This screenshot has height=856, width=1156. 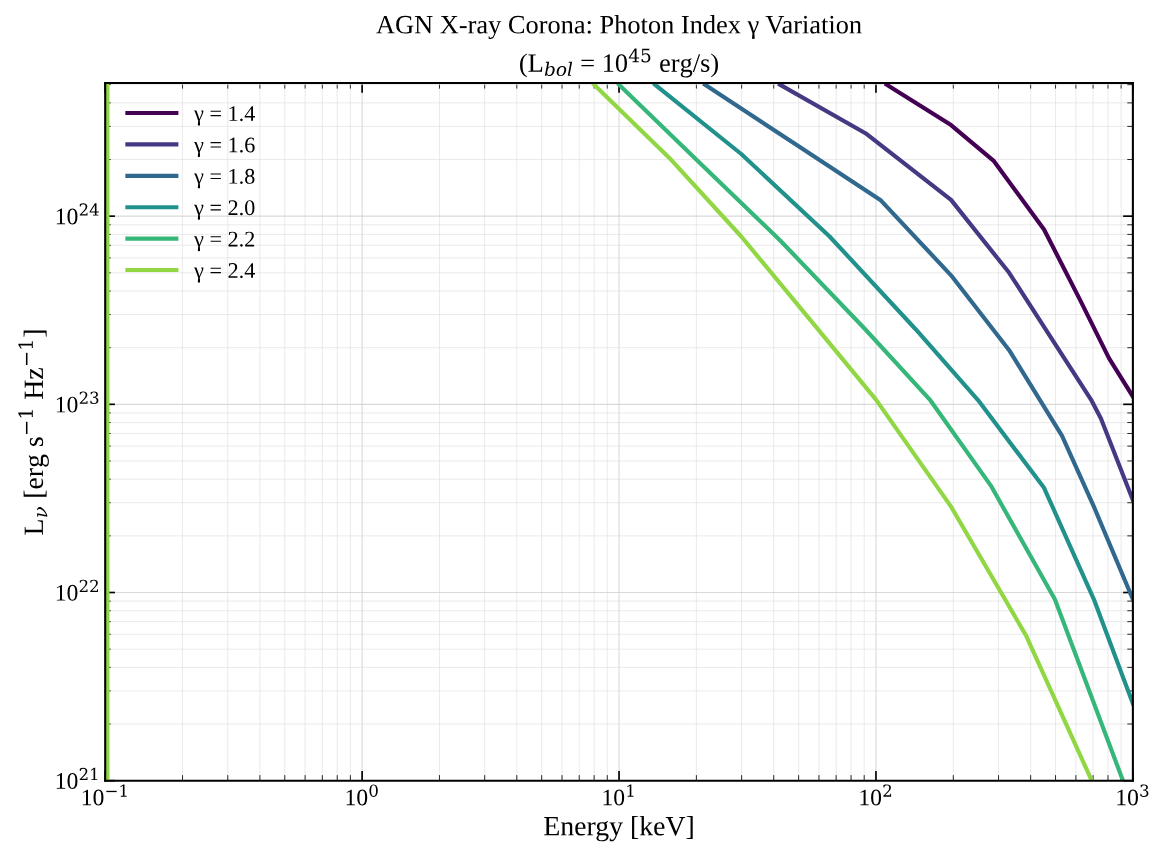 What do you see at coordinates (224, 241) in the screenshot?
I see `legend-label: γ = 2.2` at bounding box center [224, 241].